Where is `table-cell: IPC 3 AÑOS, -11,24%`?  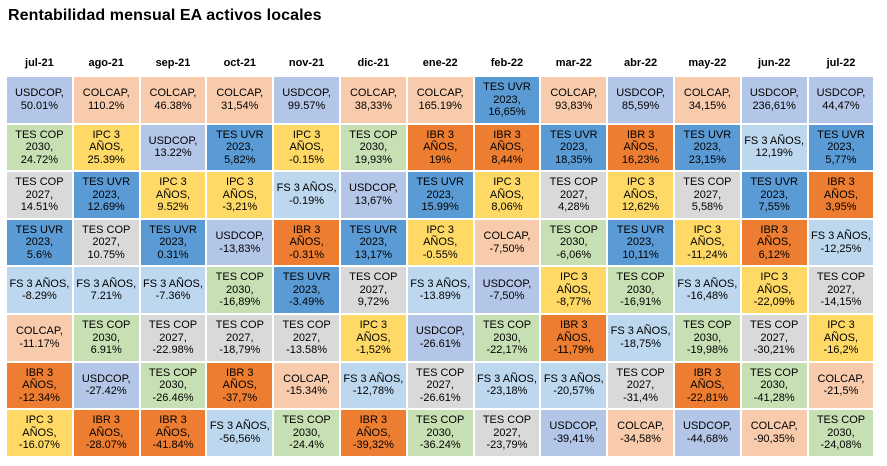
table-cell: IPC 3 AÑOS, -11,24% is located at coordinates (707, 242).